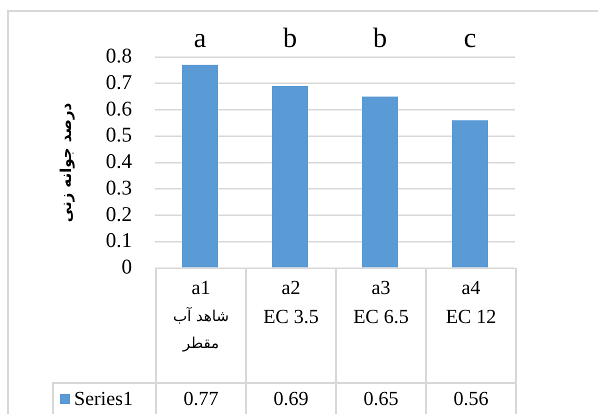  What do you see at coordinates (119, 56) in the screenshot?
I see `y-tick-label: 0.8` at bounding box center [119, 56].